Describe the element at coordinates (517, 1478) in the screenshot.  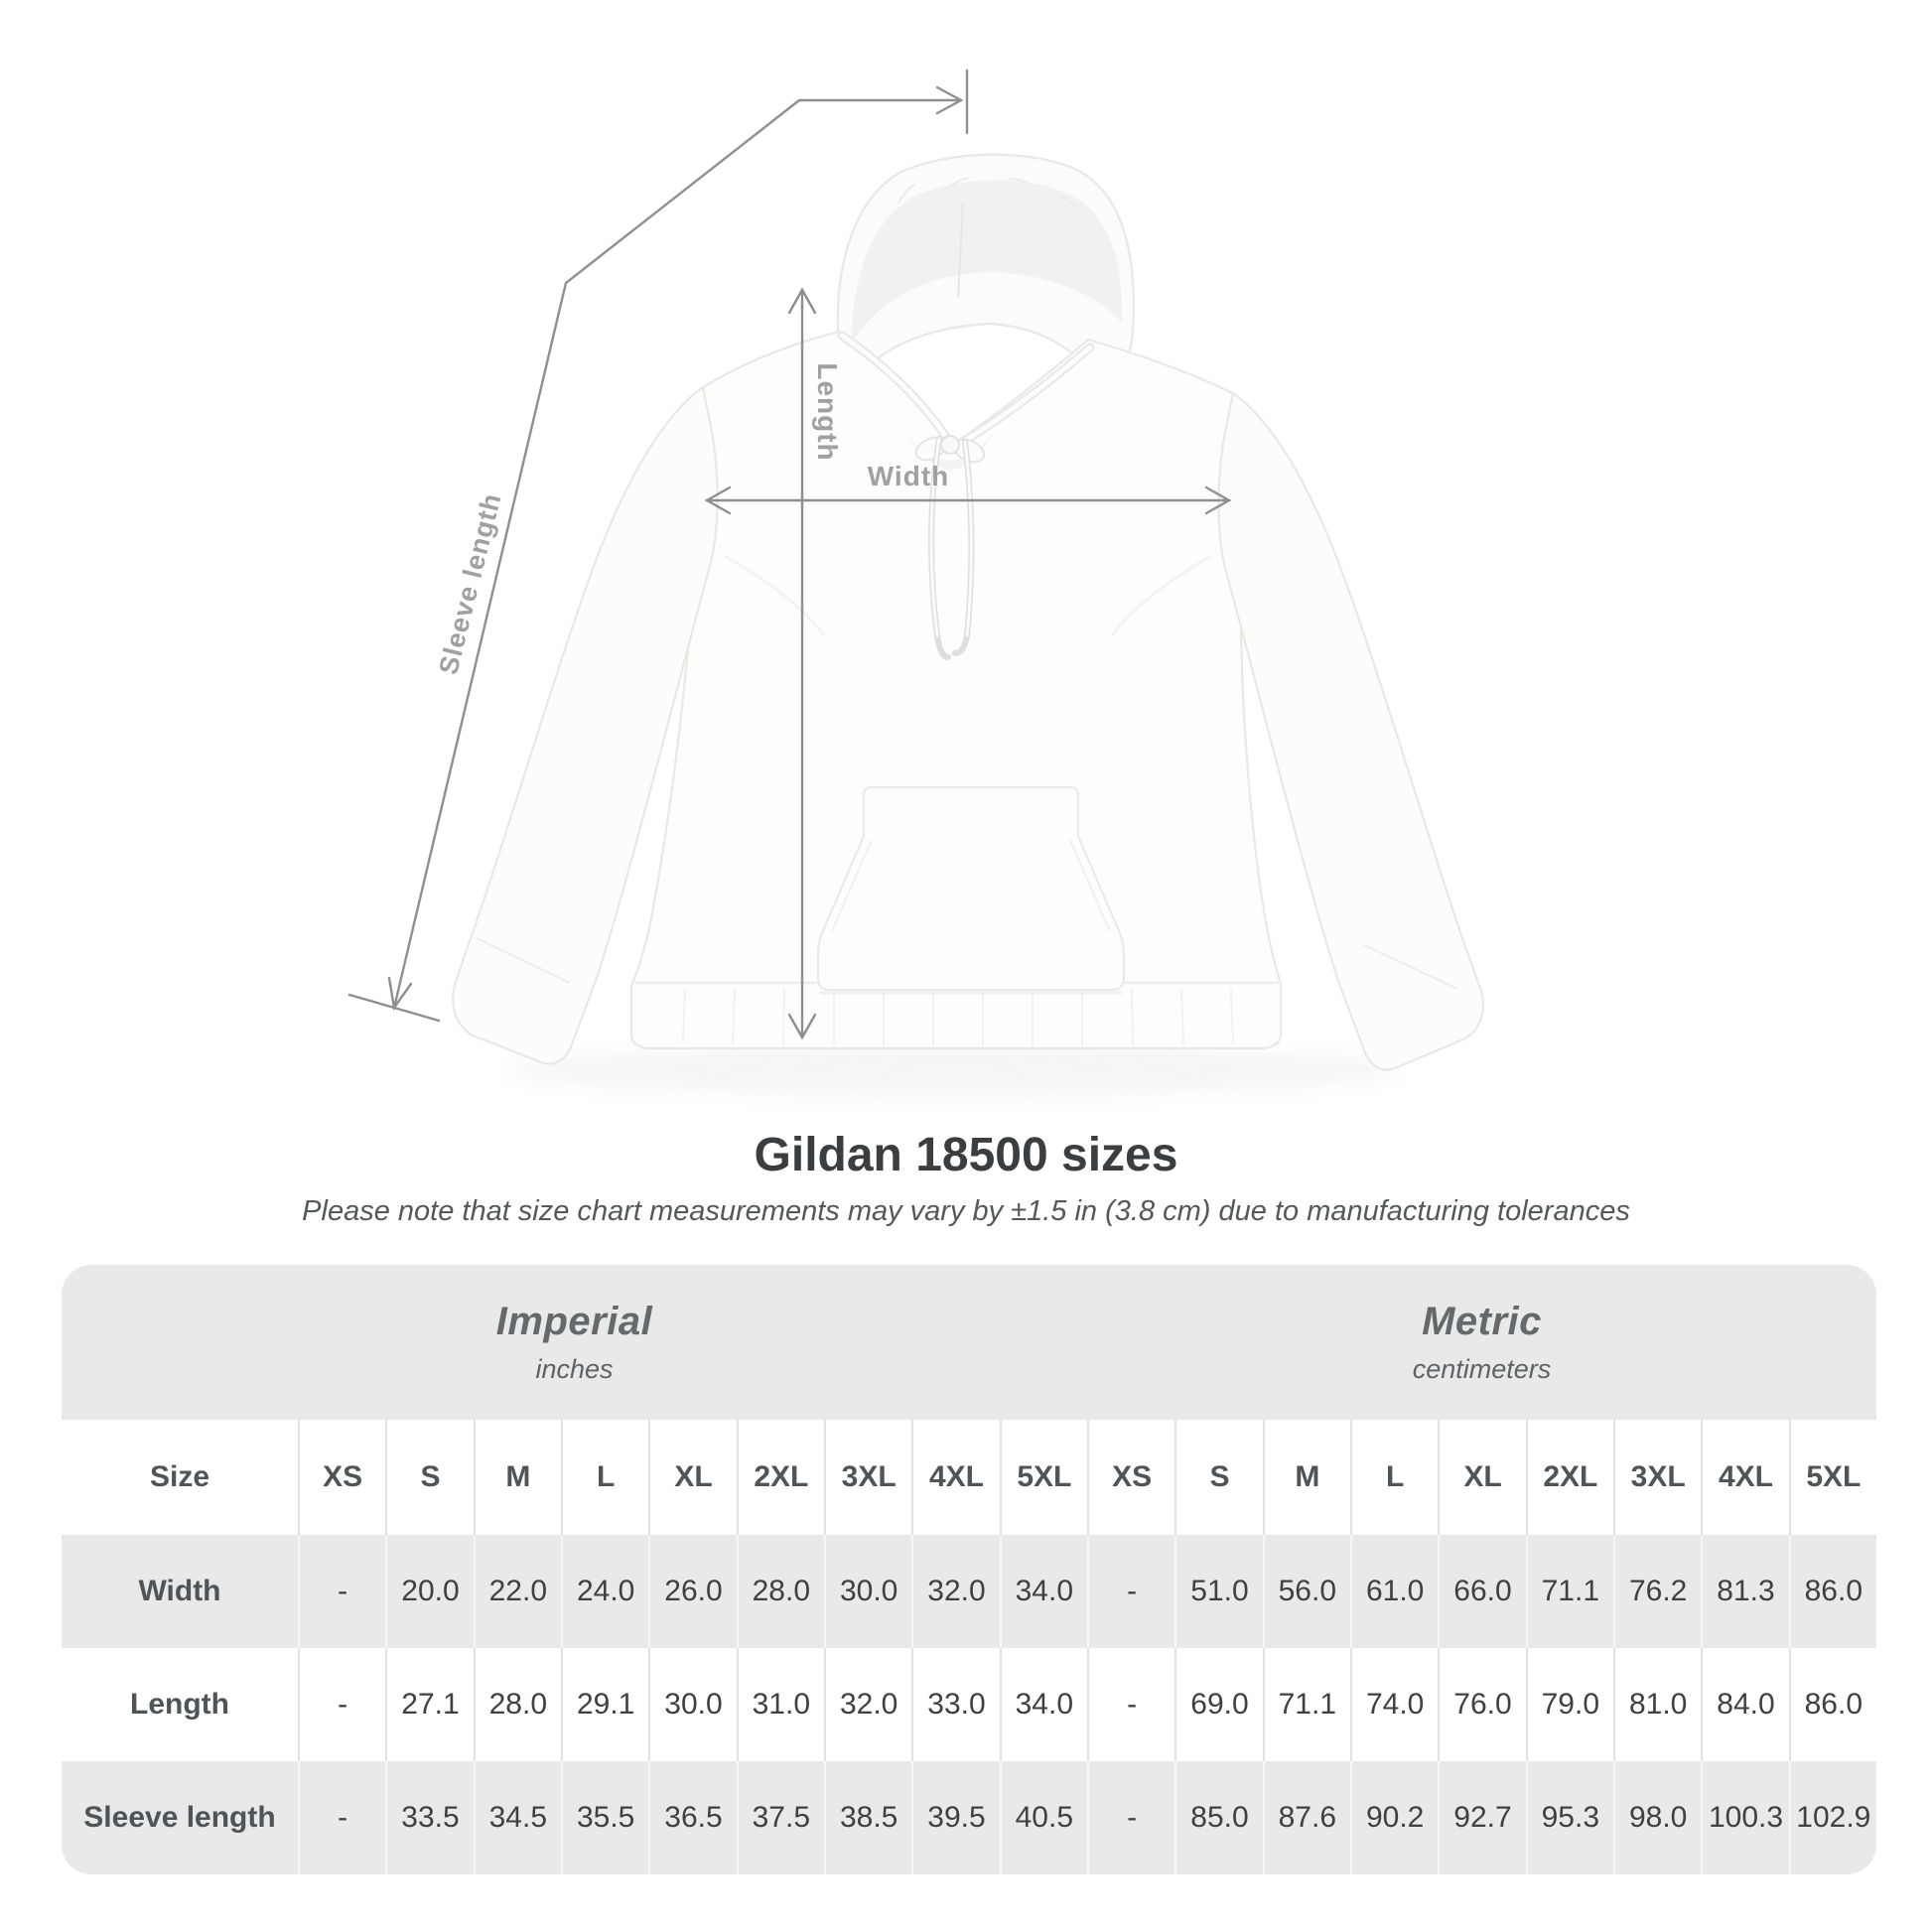
I see `column-header-imperial-m: M` at that location.